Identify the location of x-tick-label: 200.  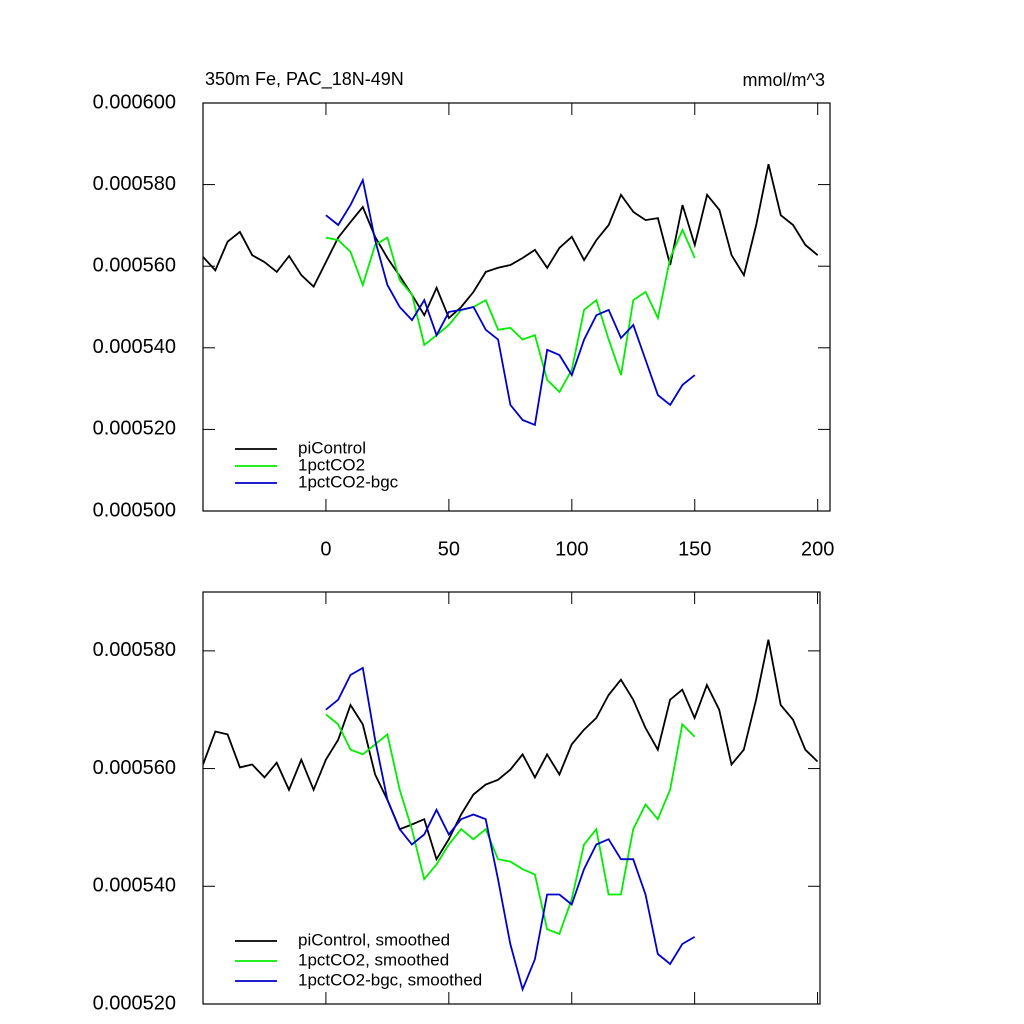
(817, 549).